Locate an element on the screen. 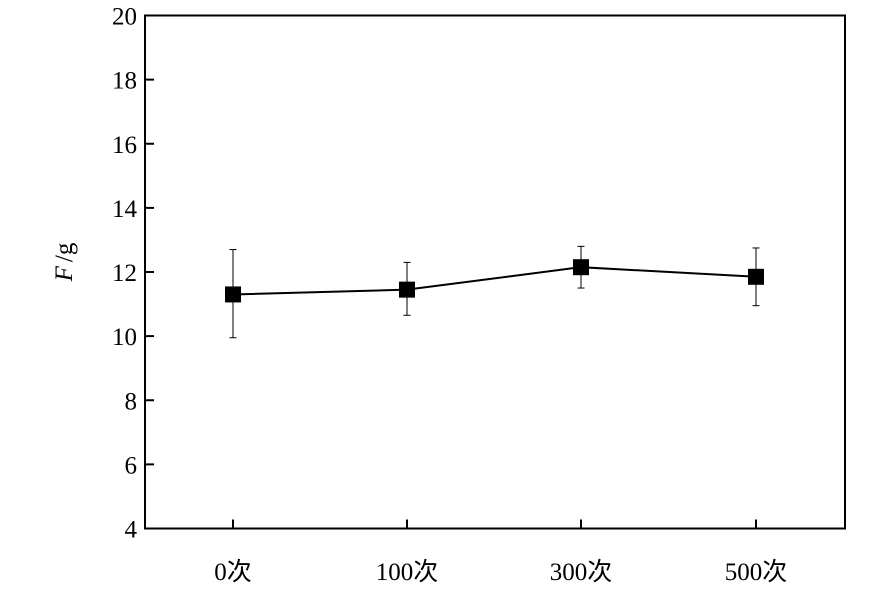 Image resolution: width=886 pixels, height=591 pixels. y-tick-label: 18 is located at coordinates (124, 81).